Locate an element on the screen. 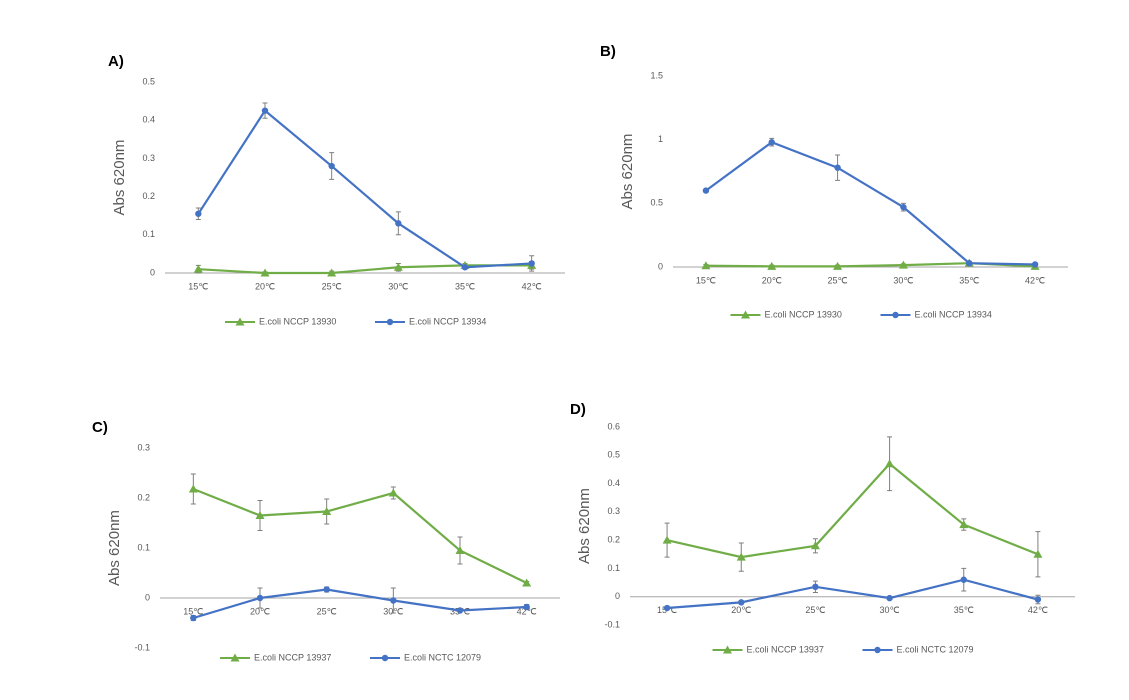 The width and height of the screenshot is (1129, 700). legend-label: E.coli NCCP 13937 is located at coordinates (785, 649).